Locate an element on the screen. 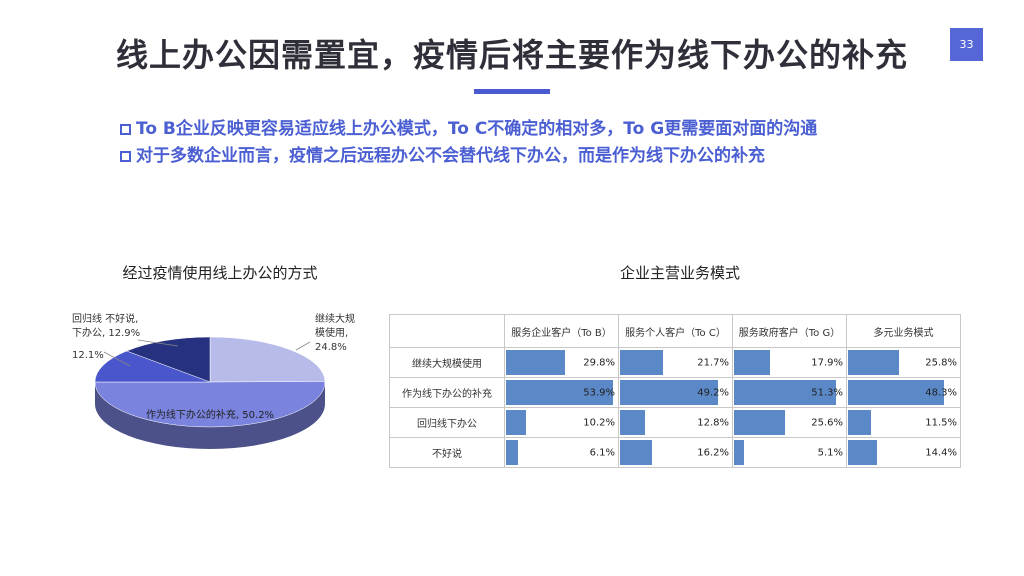 Image resolution: width=1024 pixels, height=576 pixels. data-cell: 11.5% is located at coordinates (903, 422).